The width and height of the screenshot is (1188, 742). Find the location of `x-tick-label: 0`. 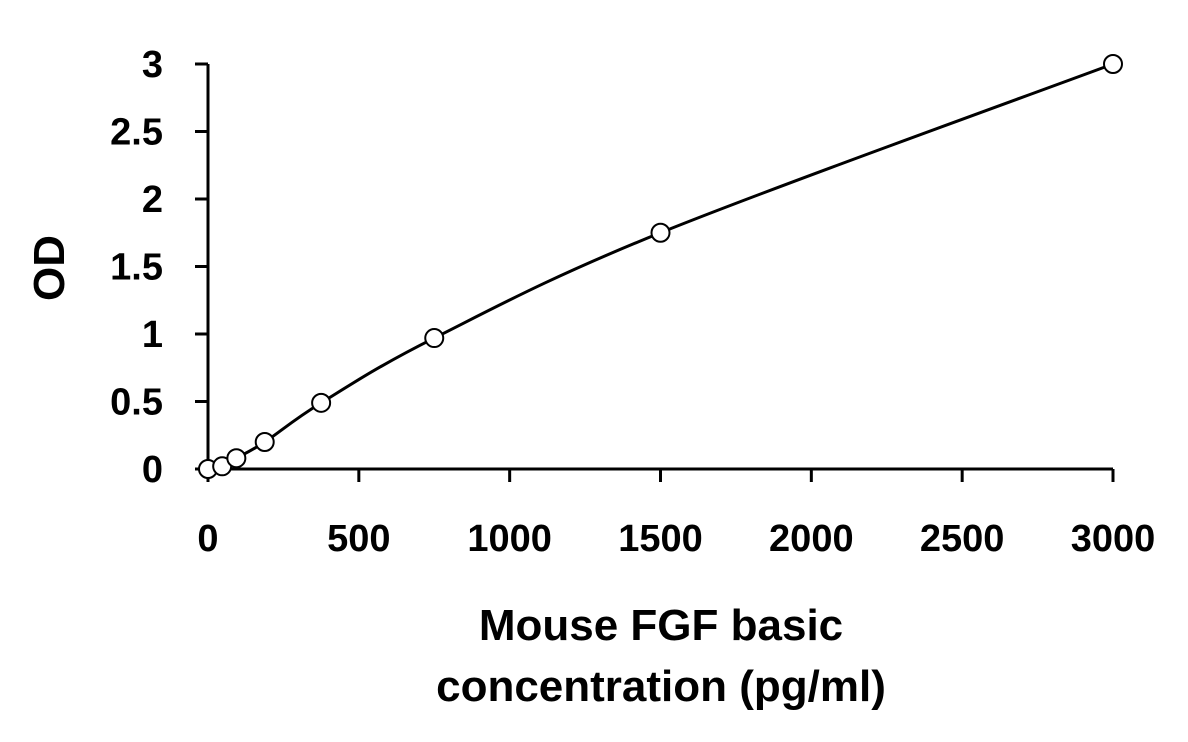

x-tick-label: 0 is located at coordinates (207, 539).